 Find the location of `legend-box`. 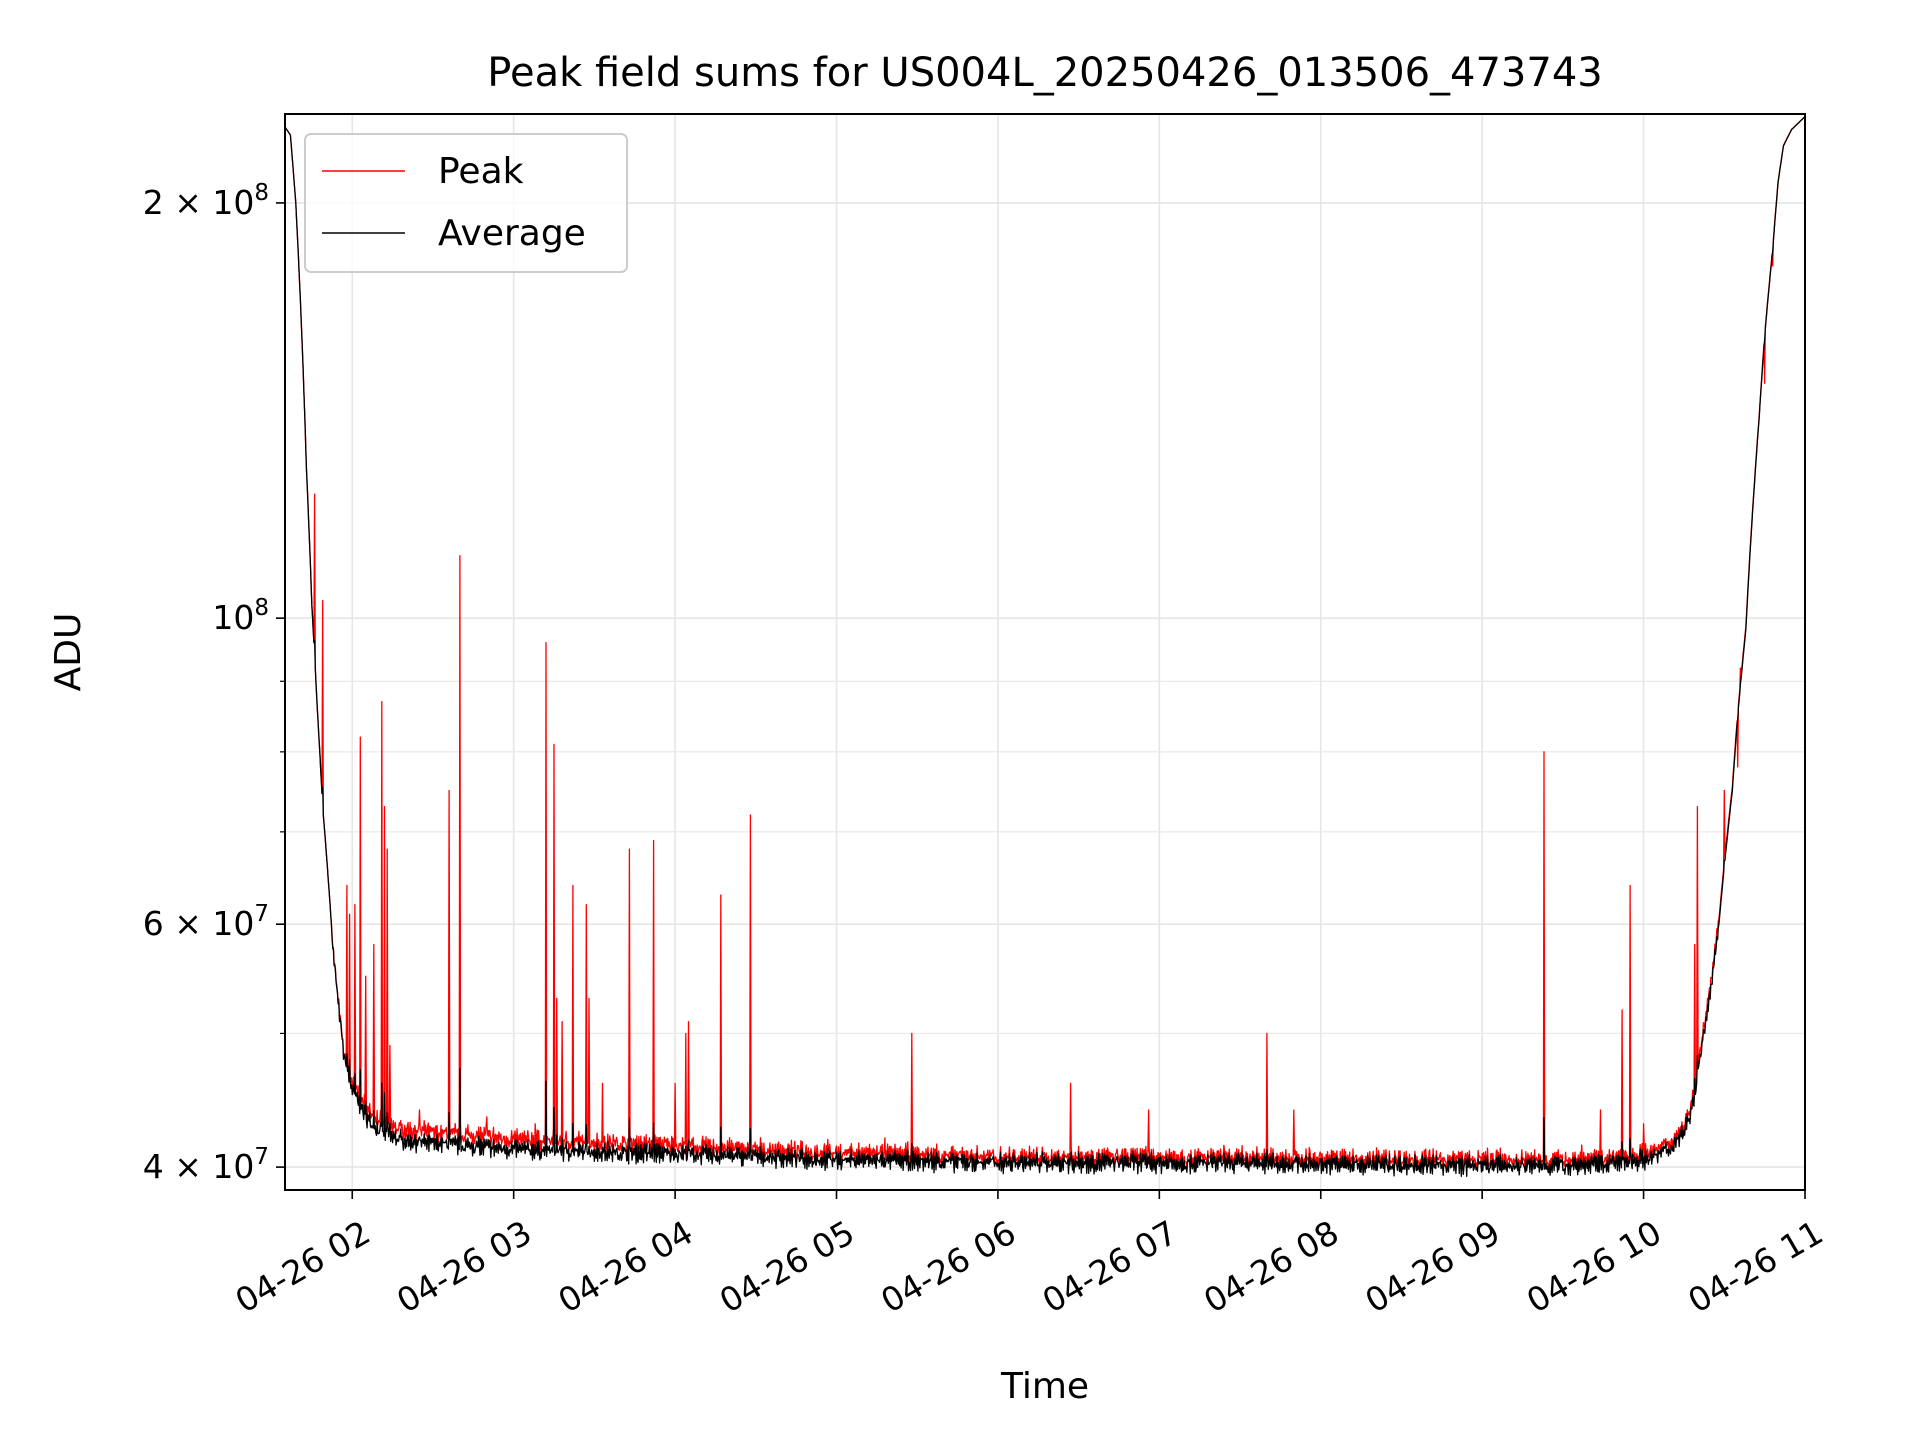

legend-box is located at coordinates (466, 203).